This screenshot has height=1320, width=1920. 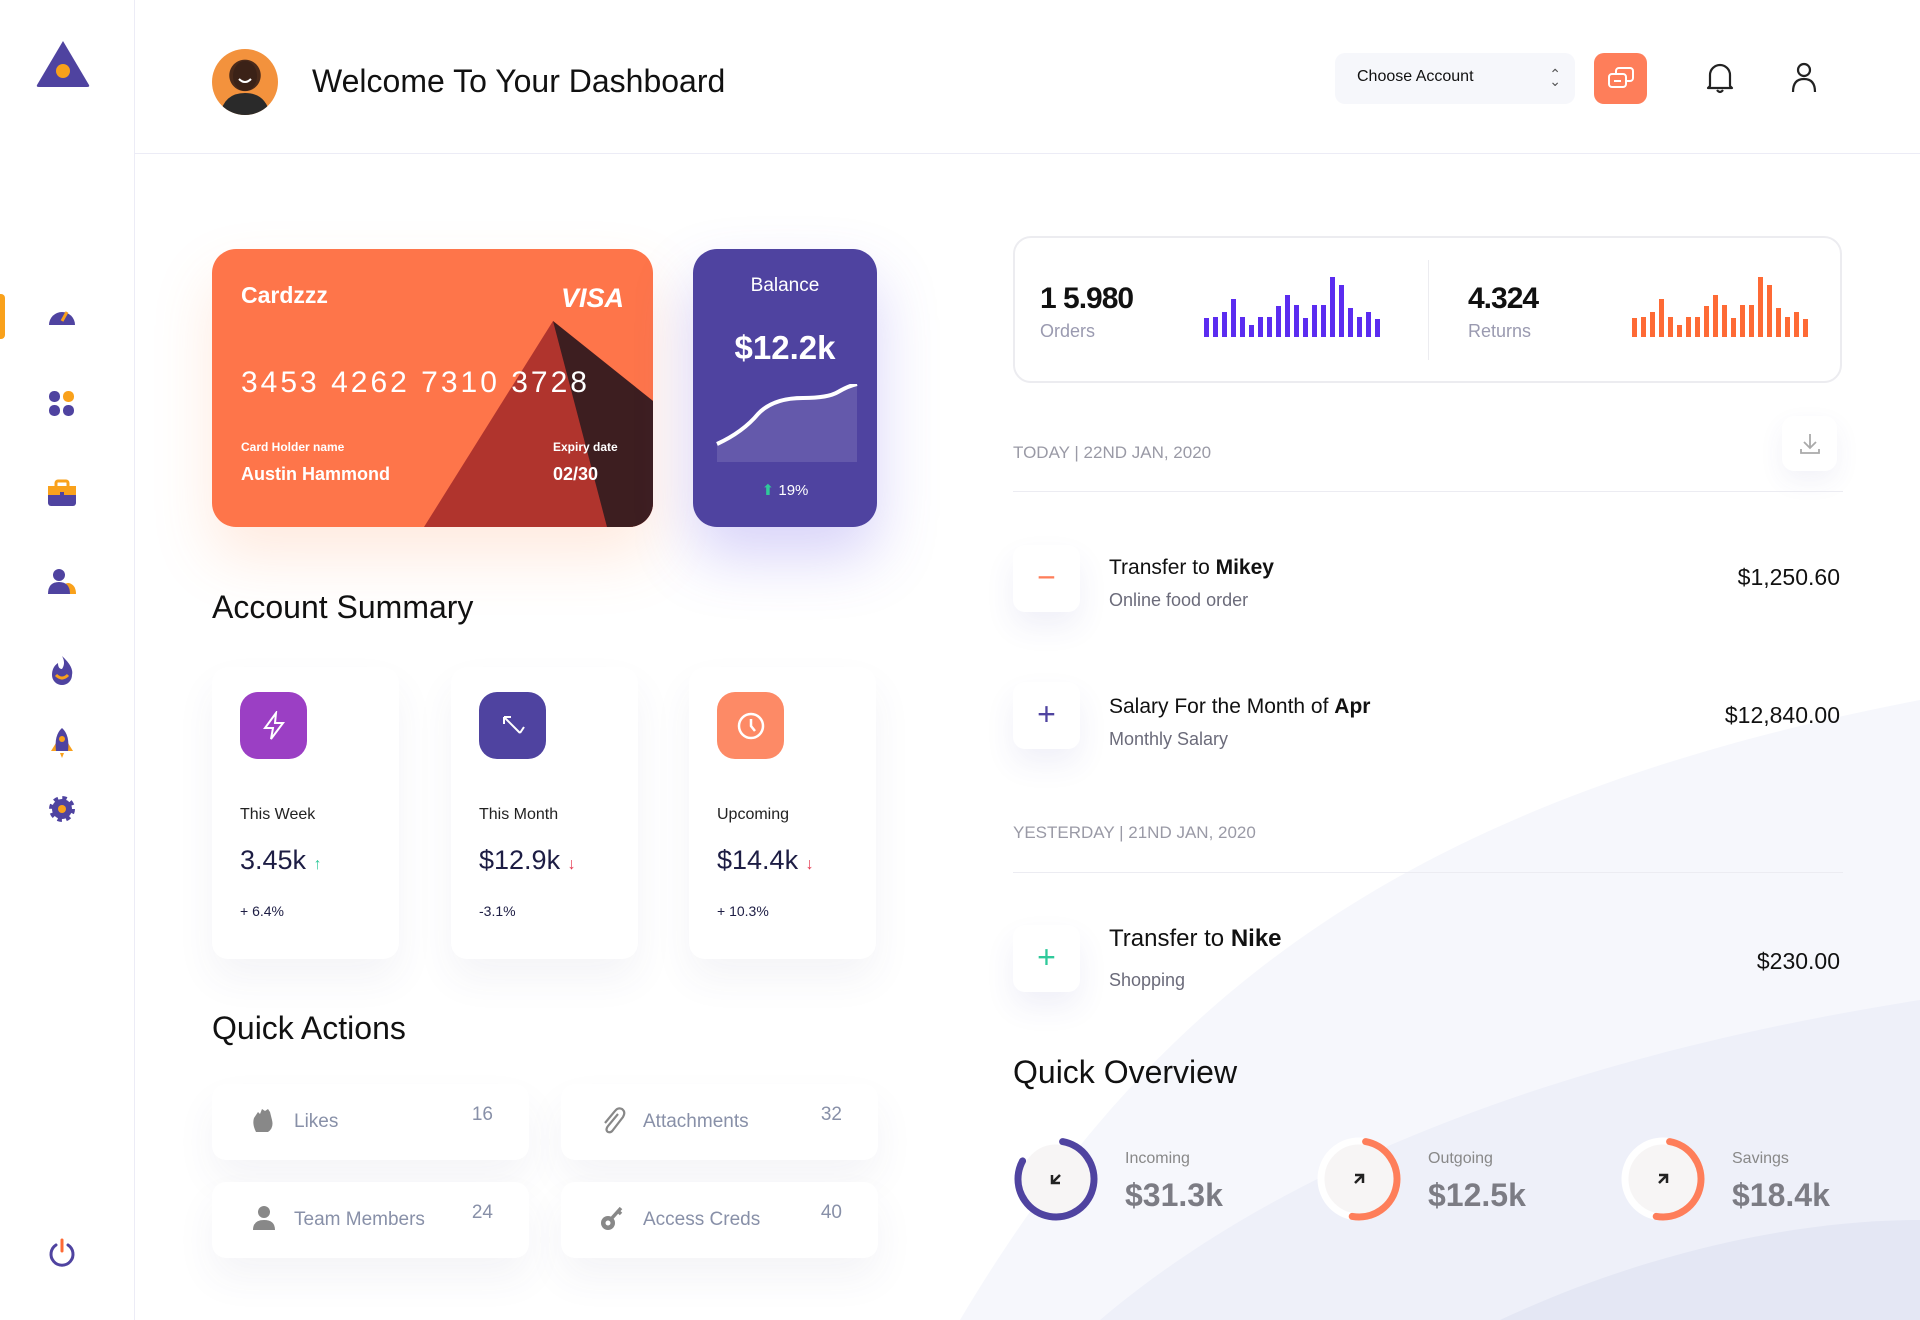 I want to click on balance-card: Balance $12.2k ⬆ 19%, so click(x=785, y=388).